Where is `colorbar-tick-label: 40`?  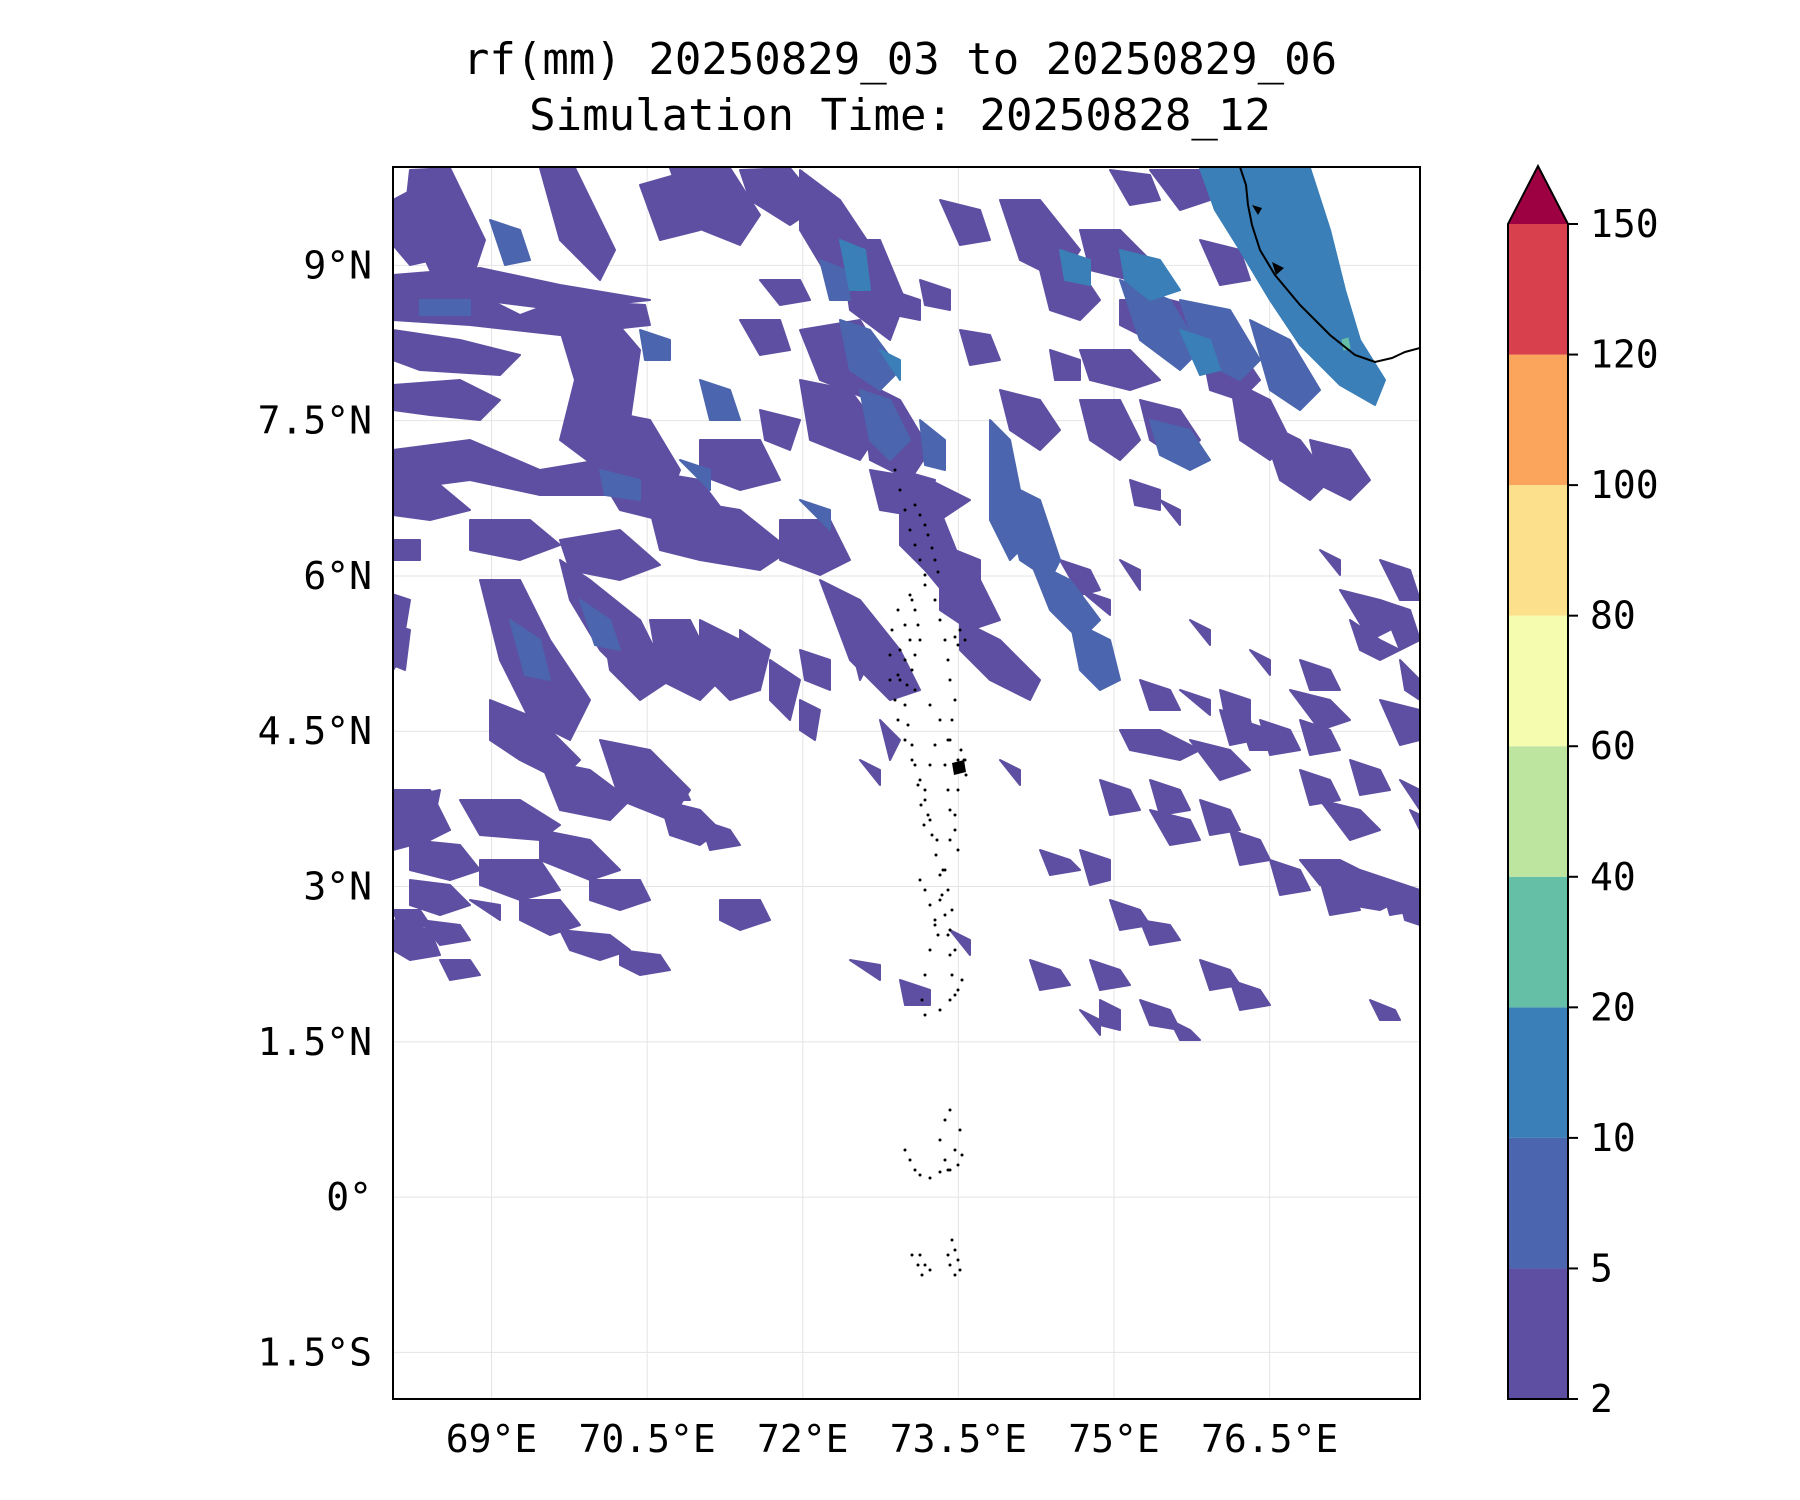
colorbar-tick-label: 40 is located at coordinates (1613, 877).